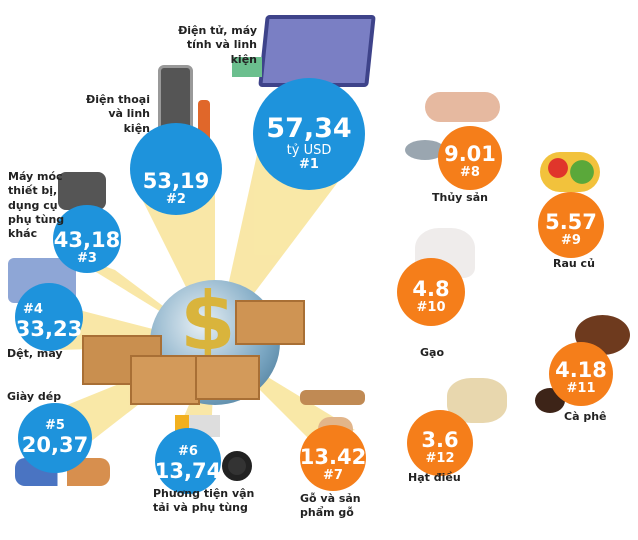 This screenshot has height=540, width=638. I want to click on item-12-circle: 3.6 #12, so click(440, 443).